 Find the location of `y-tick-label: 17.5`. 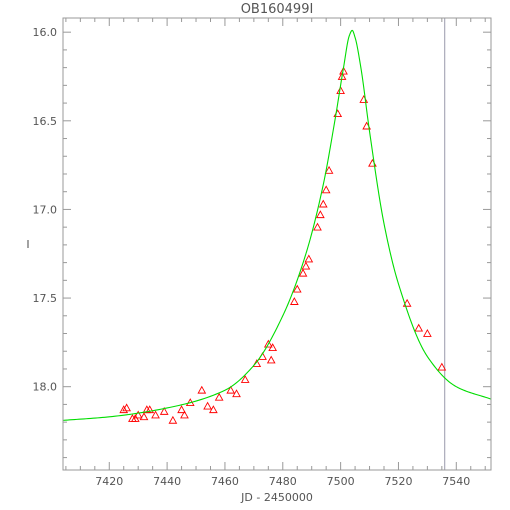

y-tick-label: 17.5 is located at coordinates (45, 298).